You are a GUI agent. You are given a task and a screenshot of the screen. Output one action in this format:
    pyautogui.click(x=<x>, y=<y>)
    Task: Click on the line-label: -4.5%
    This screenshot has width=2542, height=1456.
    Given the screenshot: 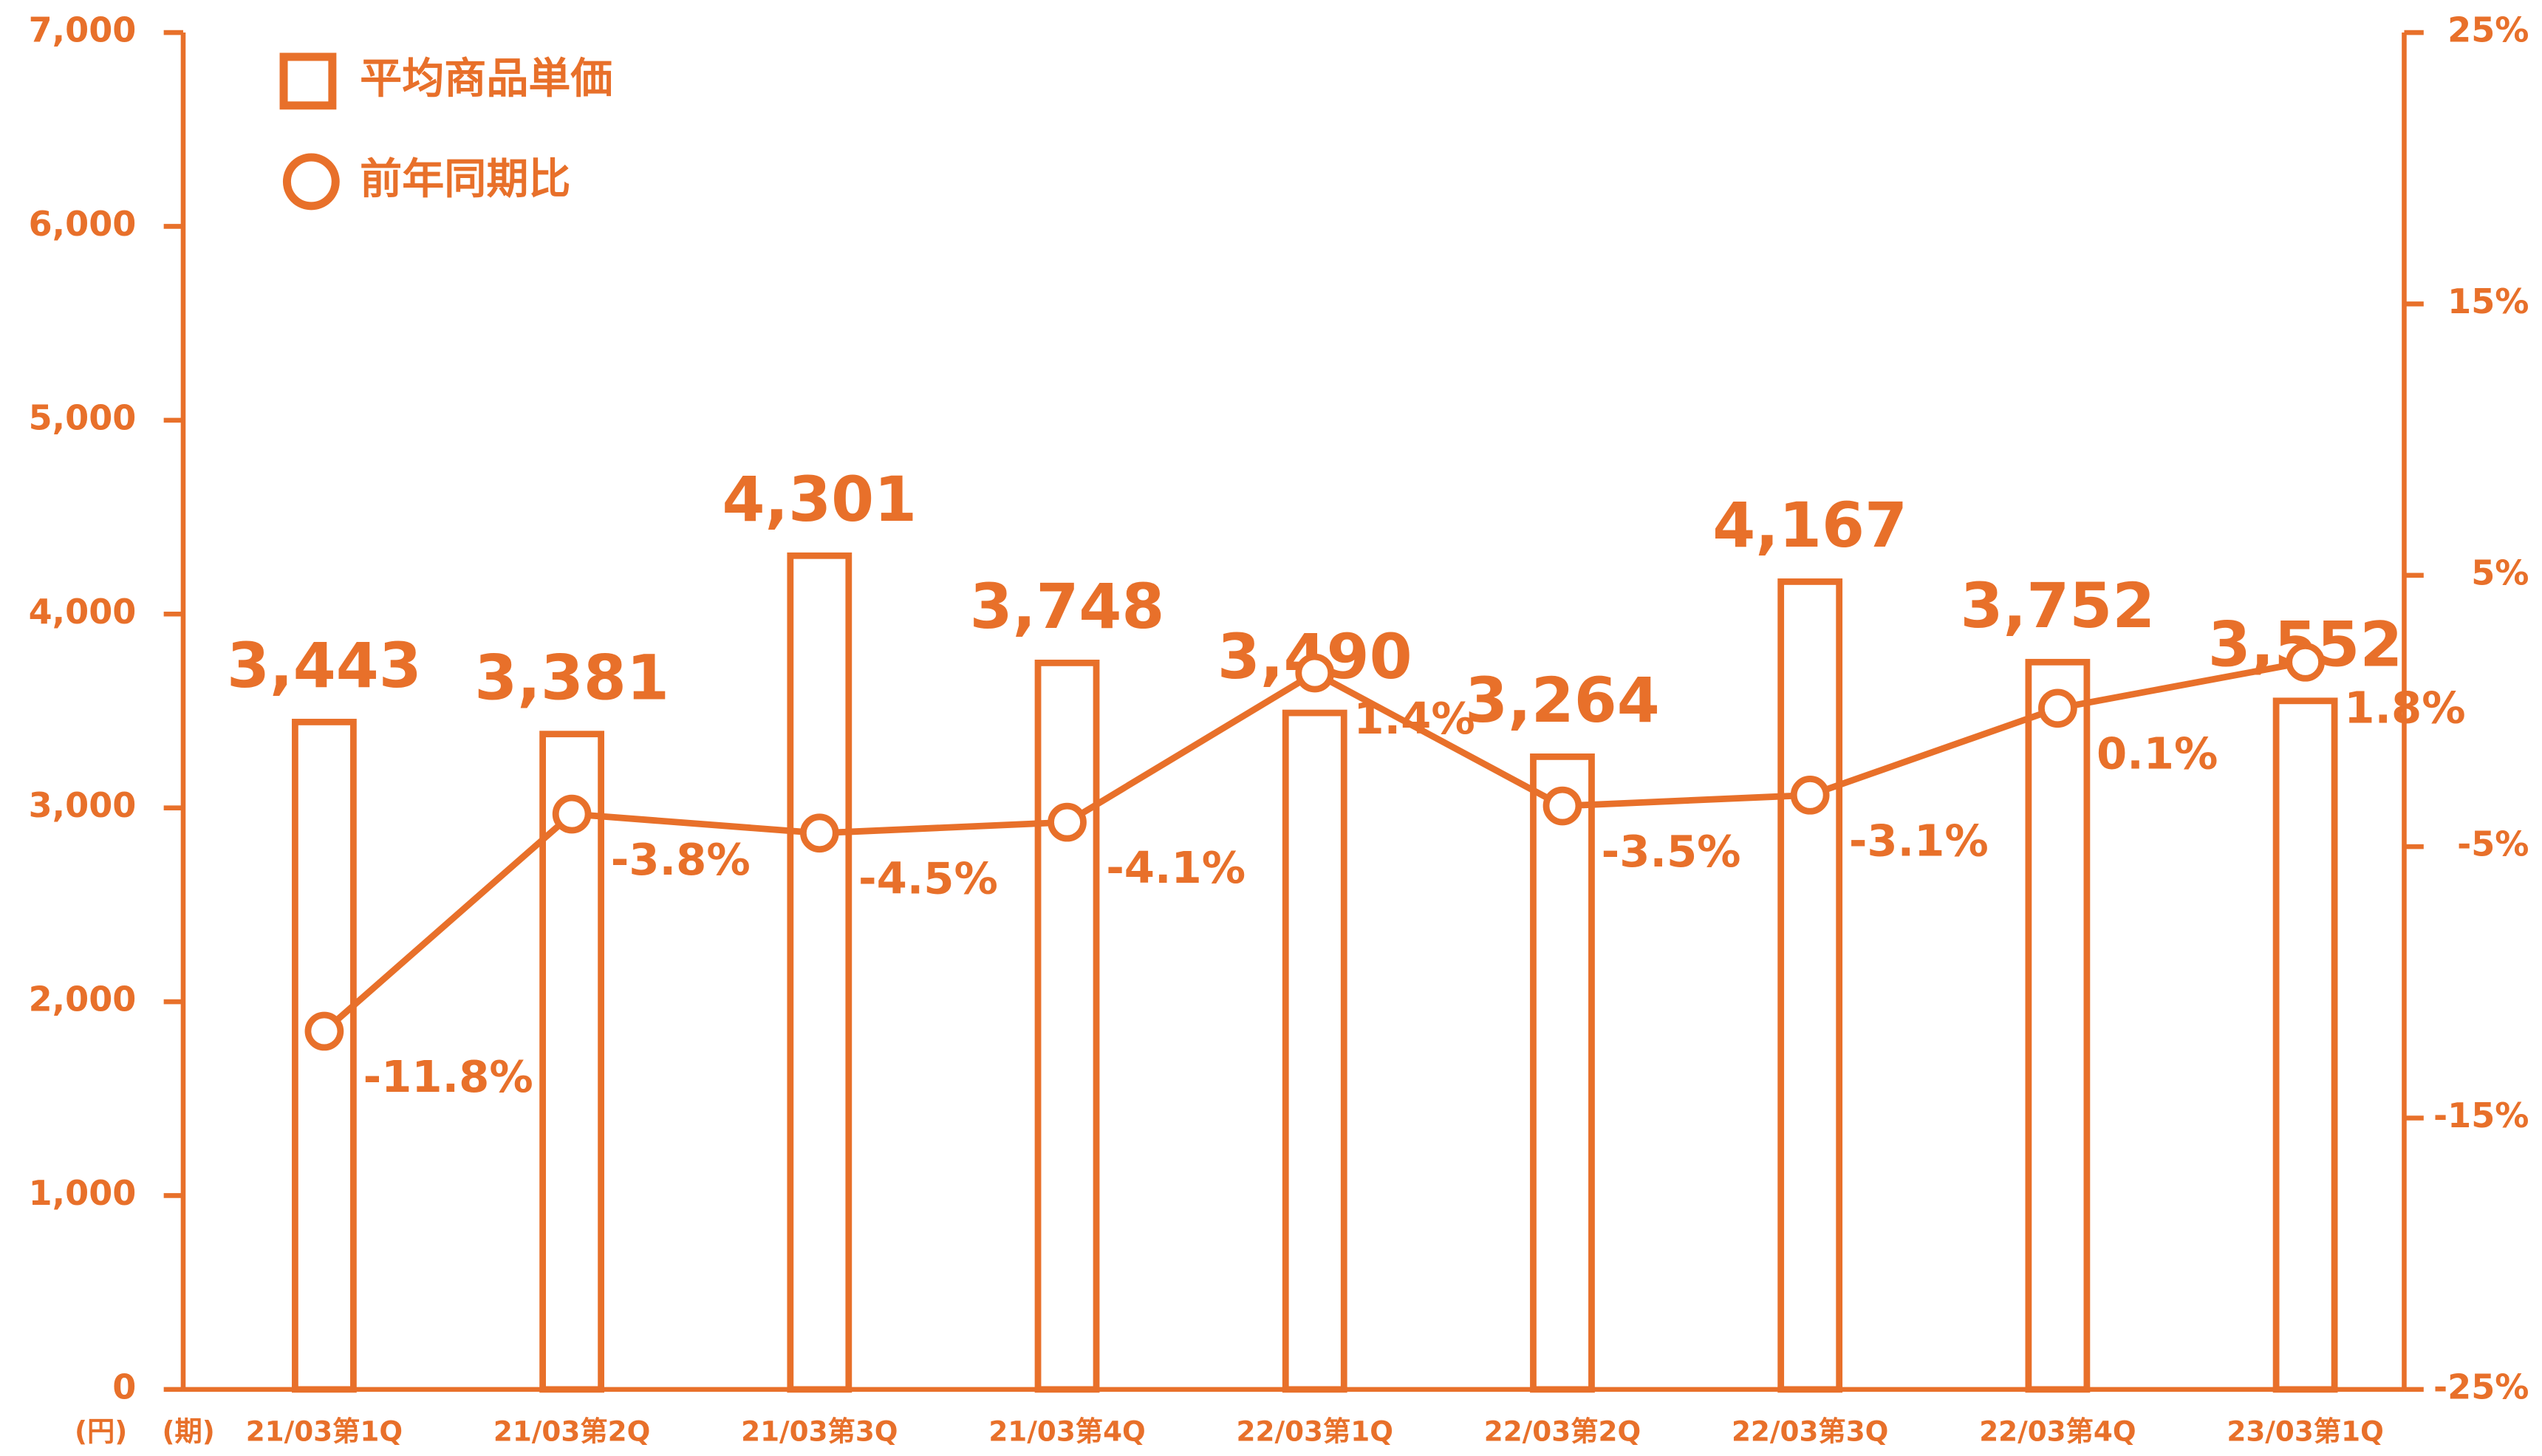 What is the action you would take?
    pyautogui.click(x=928, y=878)
    